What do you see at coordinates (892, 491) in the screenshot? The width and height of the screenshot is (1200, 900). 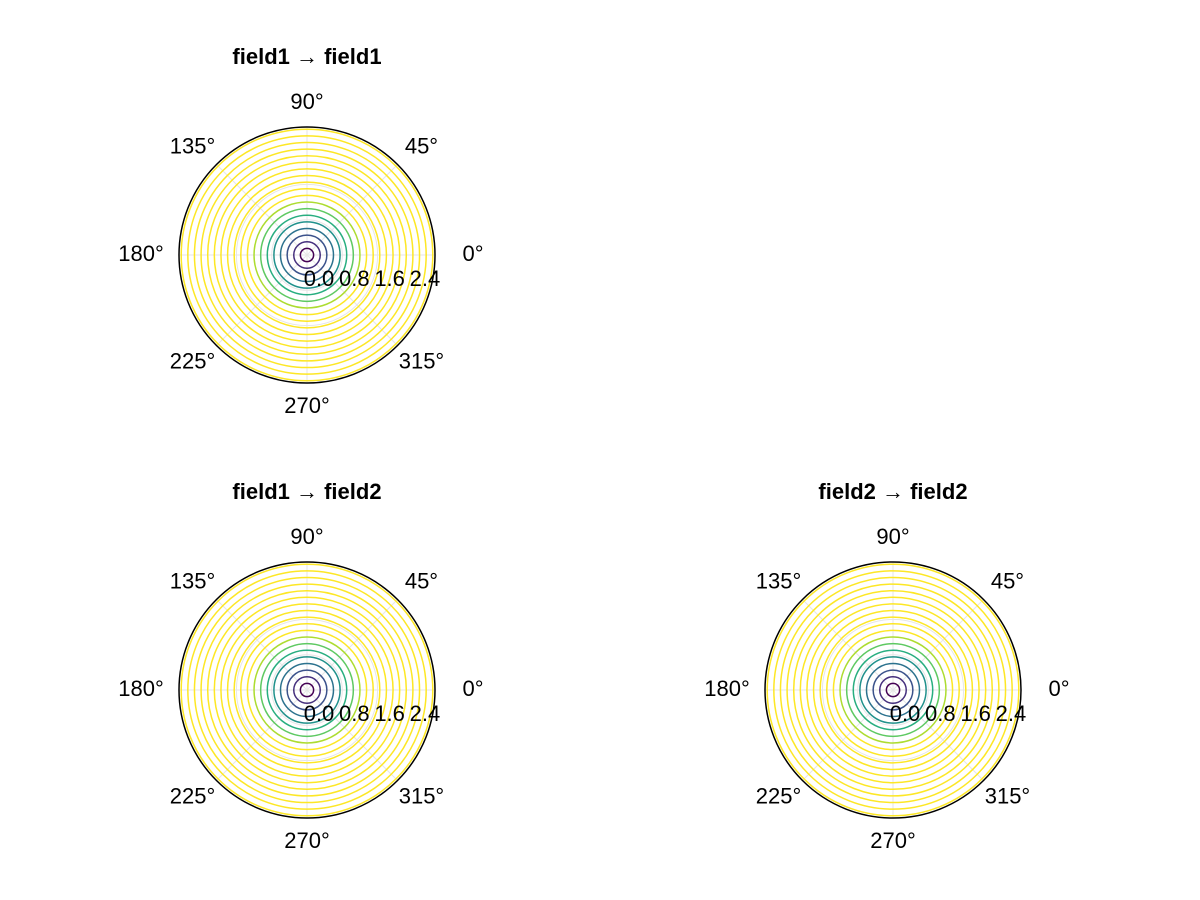 I see `chart-title: field2 → field2` at bounding box center [892, 491].